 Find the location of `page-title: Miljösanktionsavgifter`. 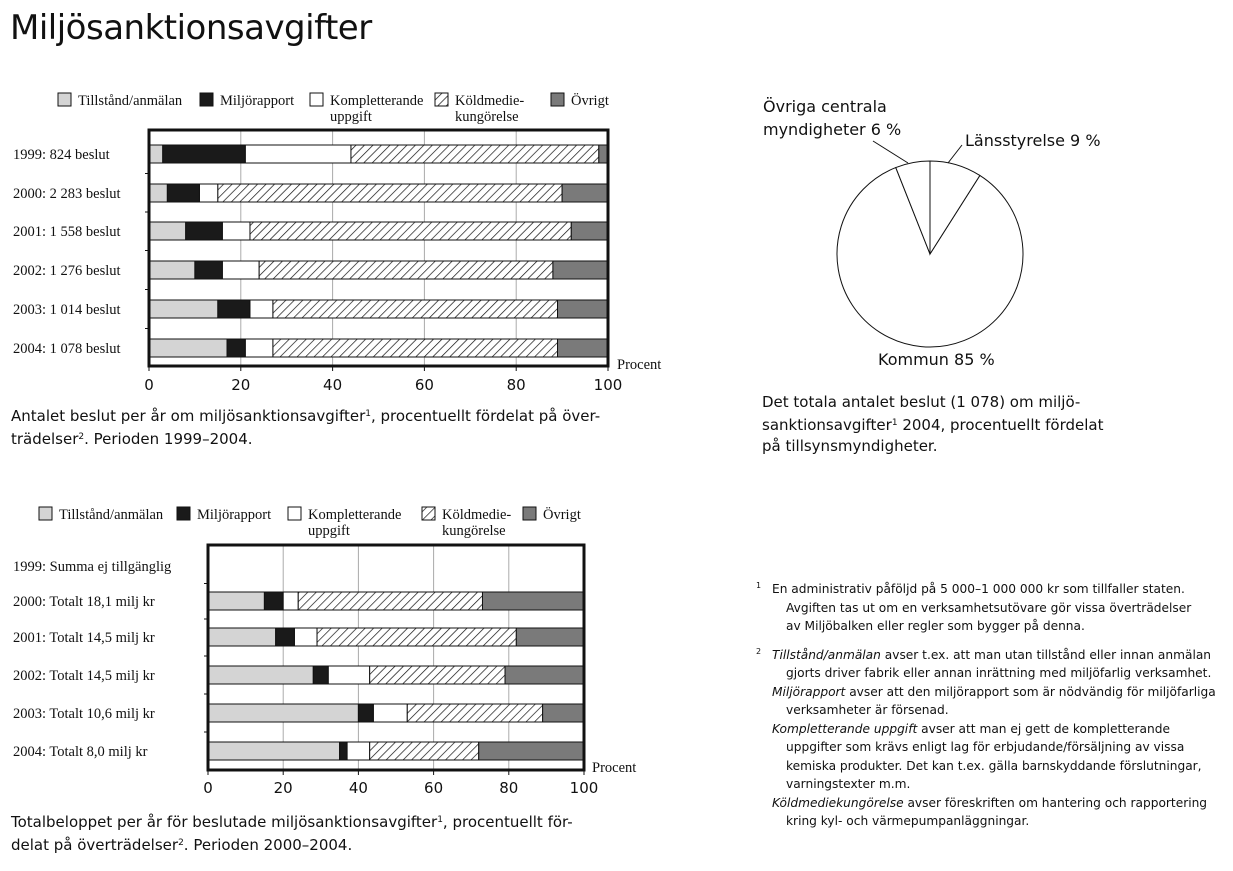

page-title: Miljösanktionsavgifter is located at coordinates (191, 28).